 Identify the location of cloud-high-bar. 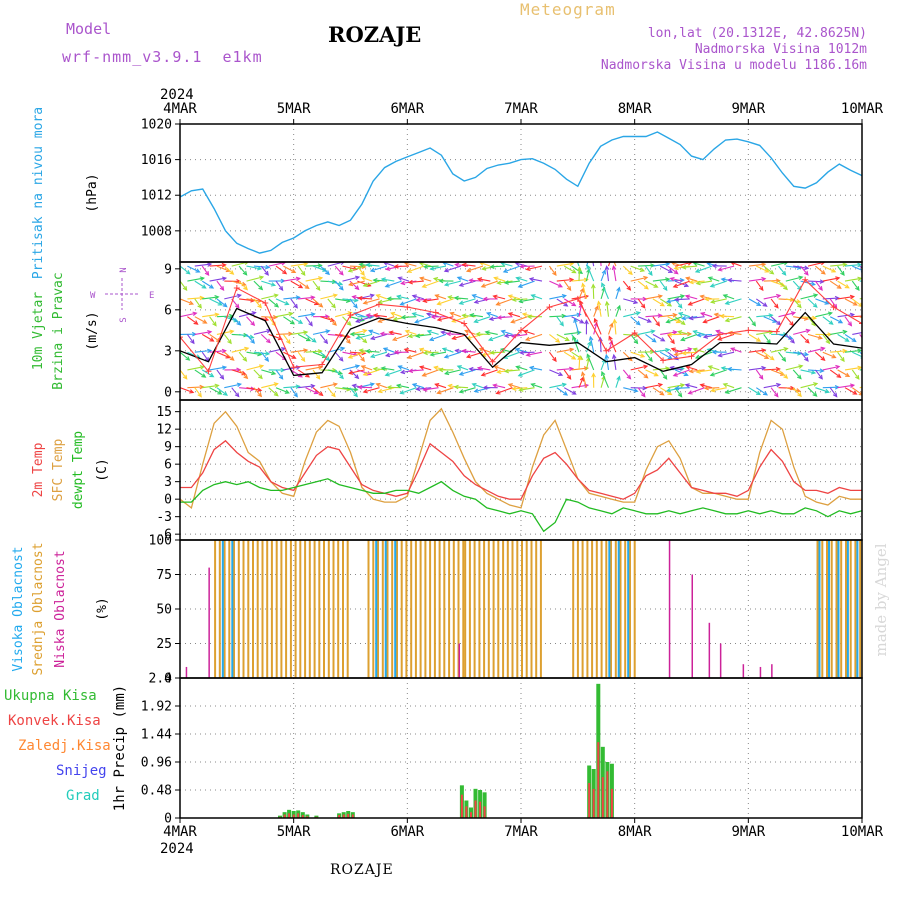
(609, 609).